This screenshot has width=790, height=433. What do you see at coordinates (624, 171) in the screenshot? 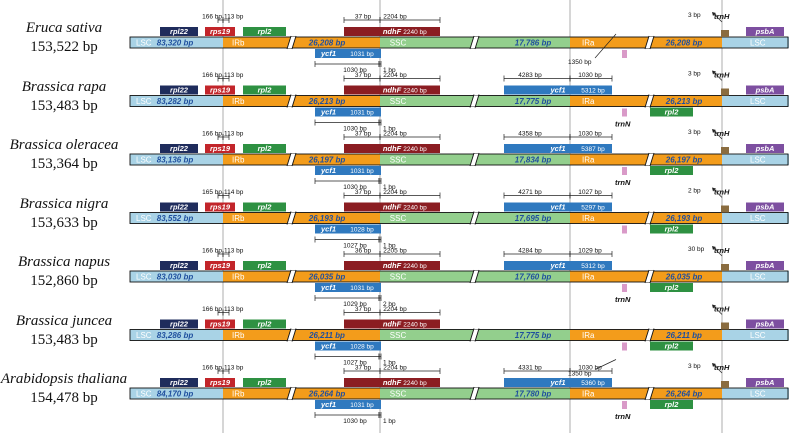
I see `trnN-gene` at bounding box center [624, 171].